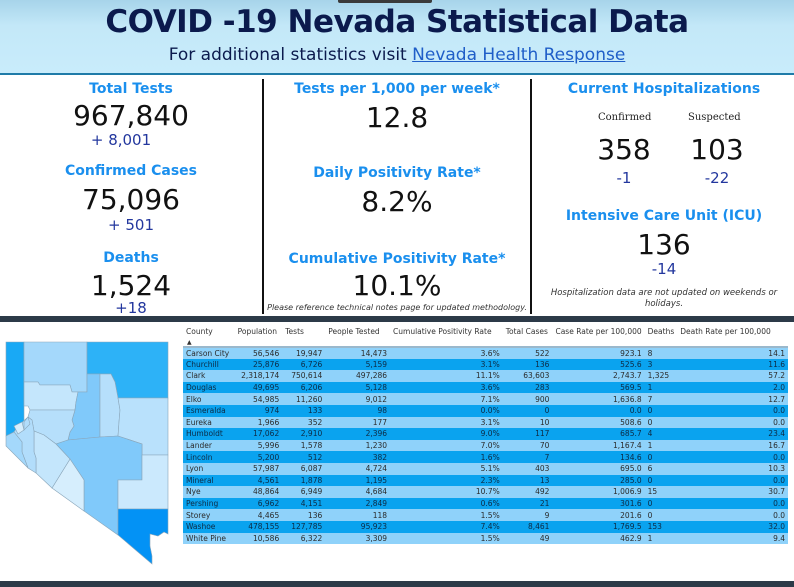 This screenshot has width=794, height=587. What do you see at coordinates (732, 410) in the screenshot?
I see `table-cell: 0.0` at bounding box center [732, 410].